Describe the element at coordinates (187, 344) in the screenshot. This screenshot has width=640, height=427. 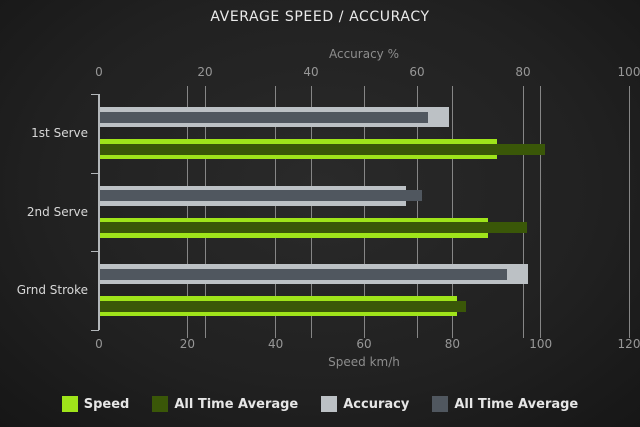
I see `bottom-axis-tick-label: 20` at that location.